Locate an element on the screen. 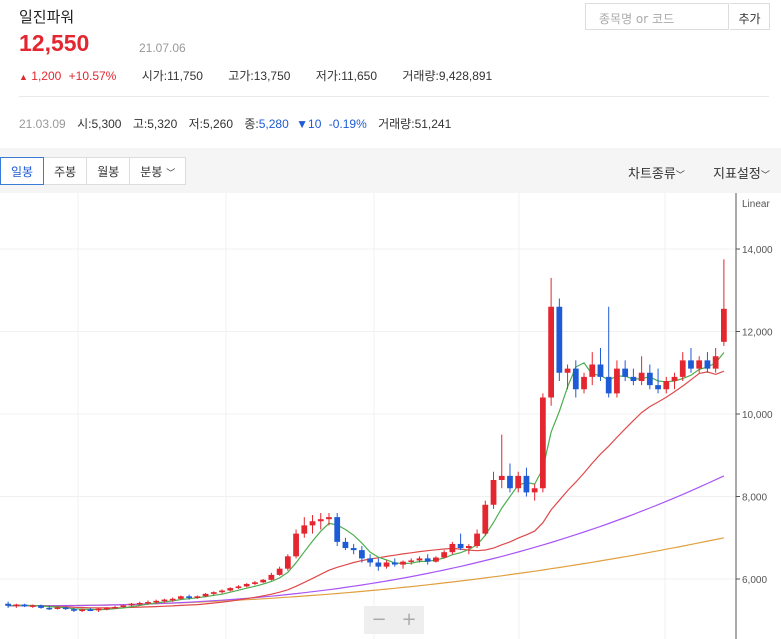 The width and height of the screenshot is (781, 639). indicator-label: 지표설정 is located at coordinates (737, 174).